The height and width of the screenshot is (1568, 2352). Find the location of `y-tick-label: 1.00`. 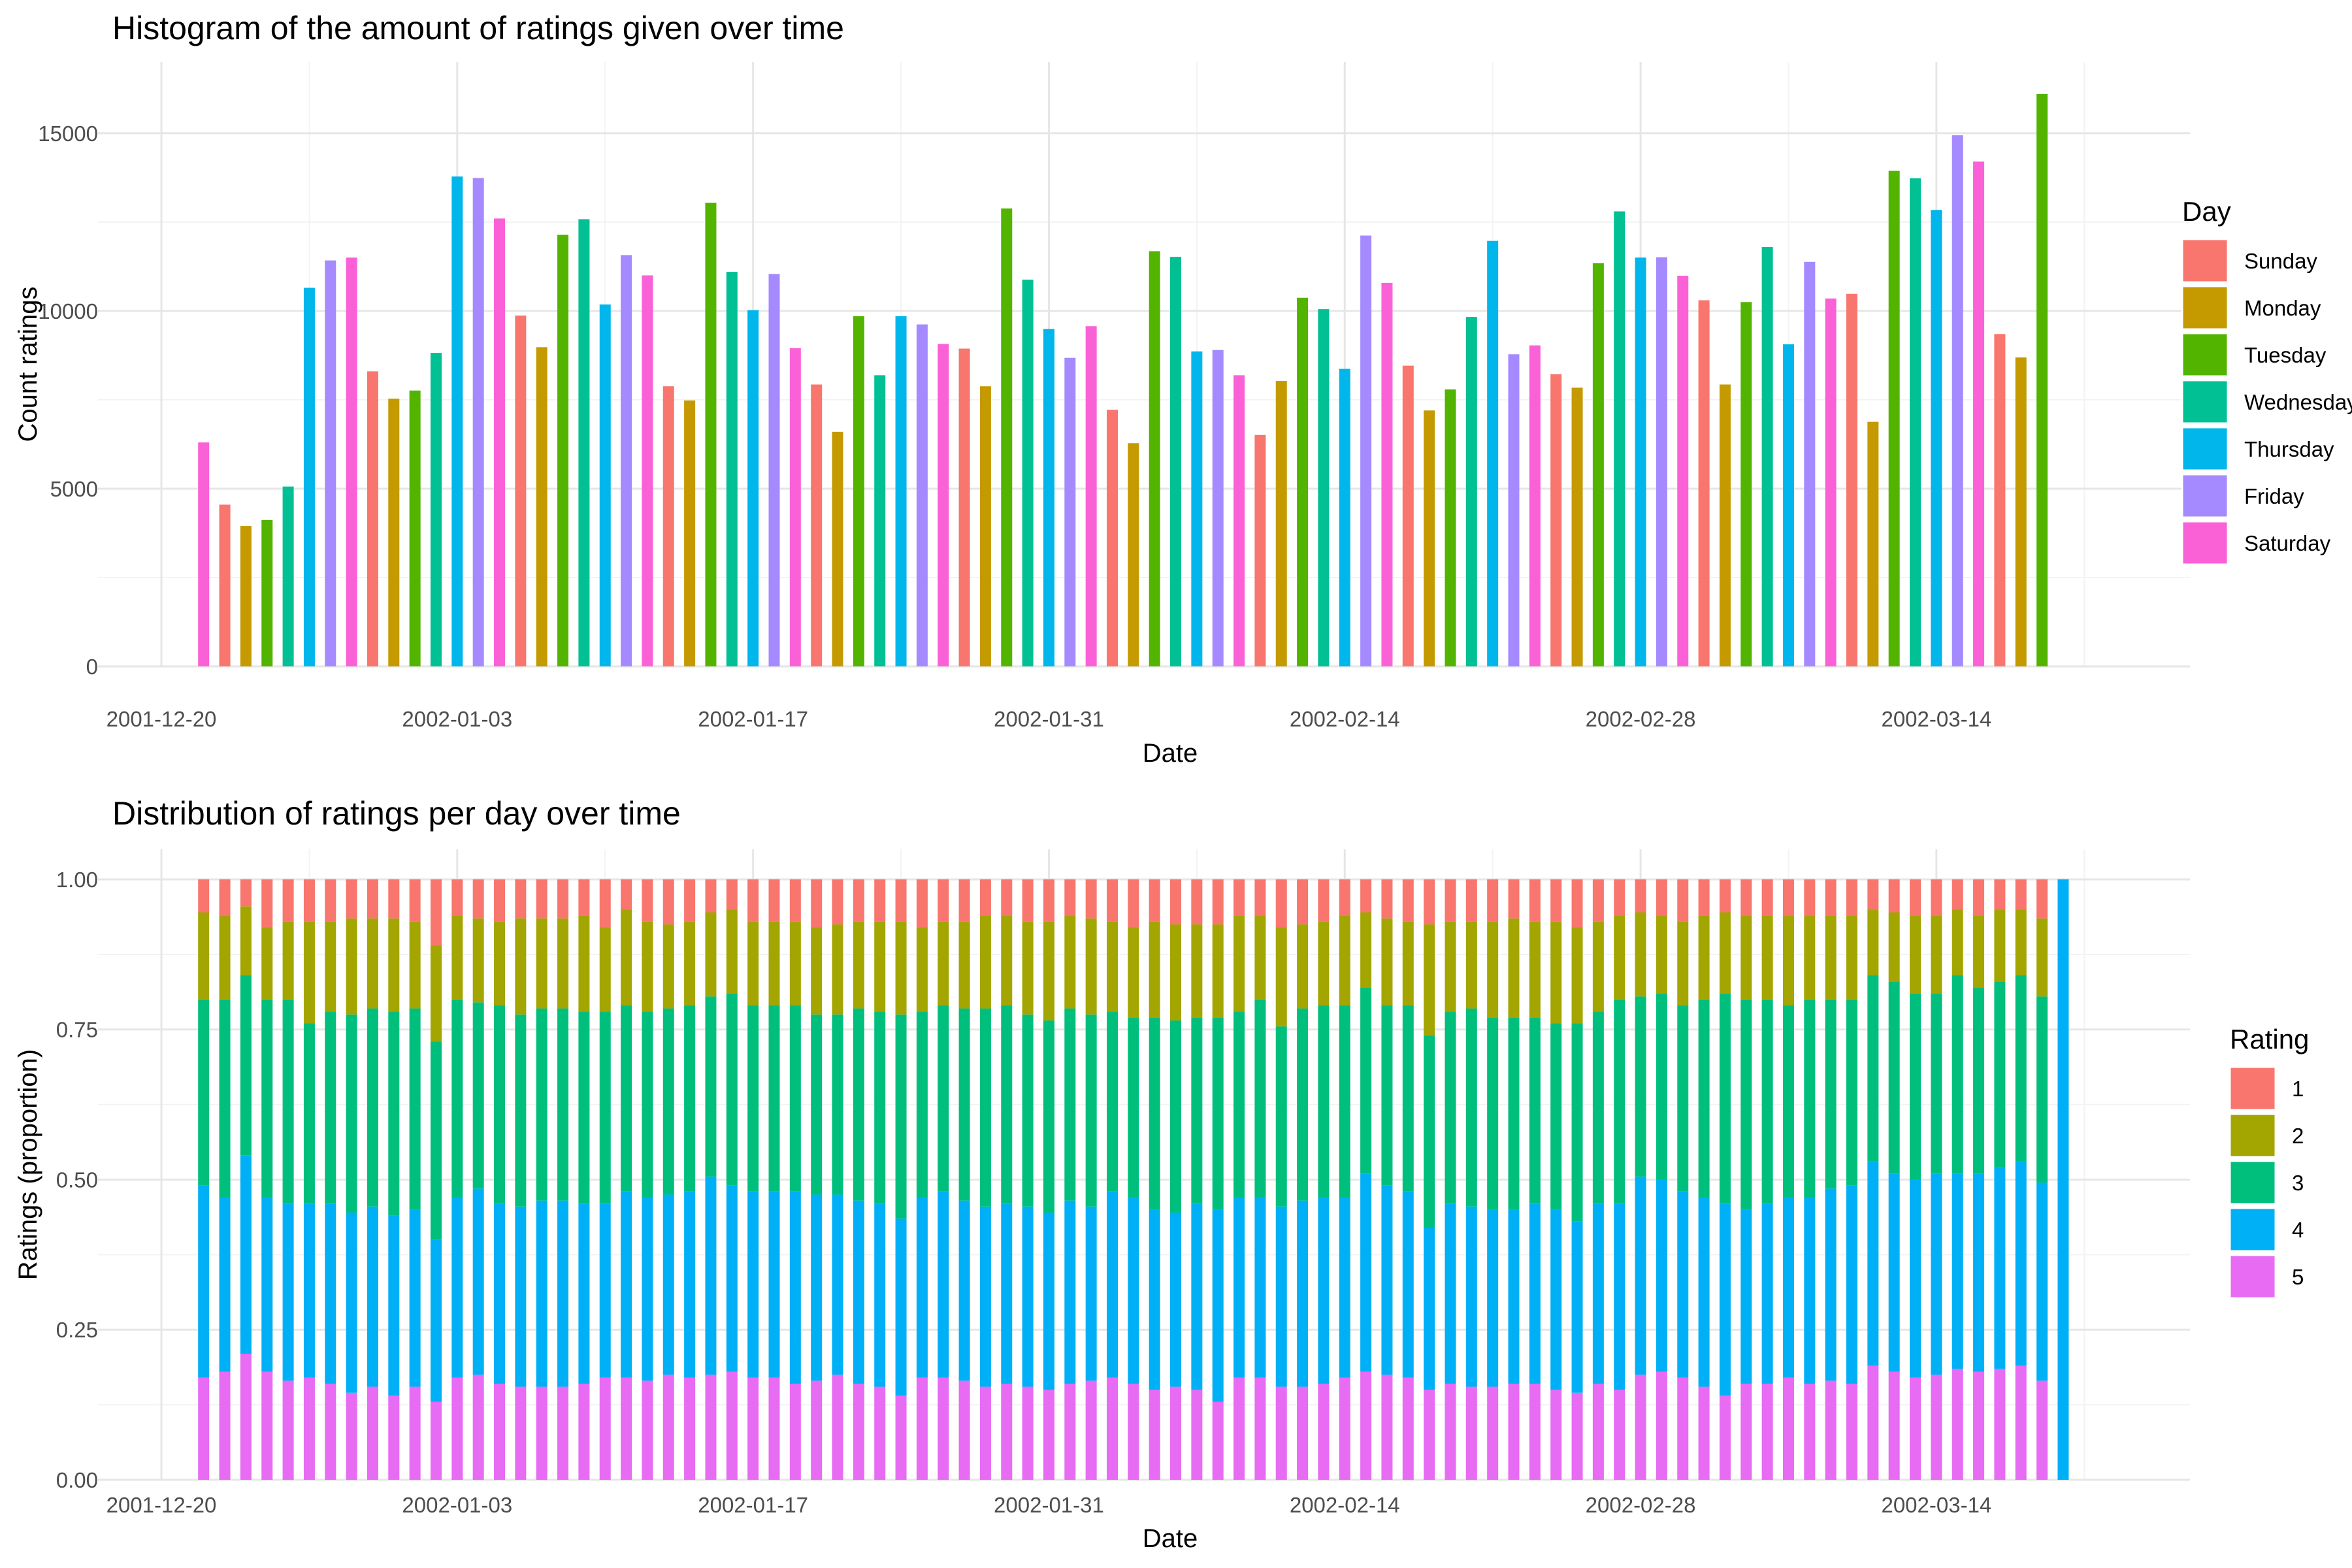

y-tick-label: 1.00 is located at coordinates (77, 880).